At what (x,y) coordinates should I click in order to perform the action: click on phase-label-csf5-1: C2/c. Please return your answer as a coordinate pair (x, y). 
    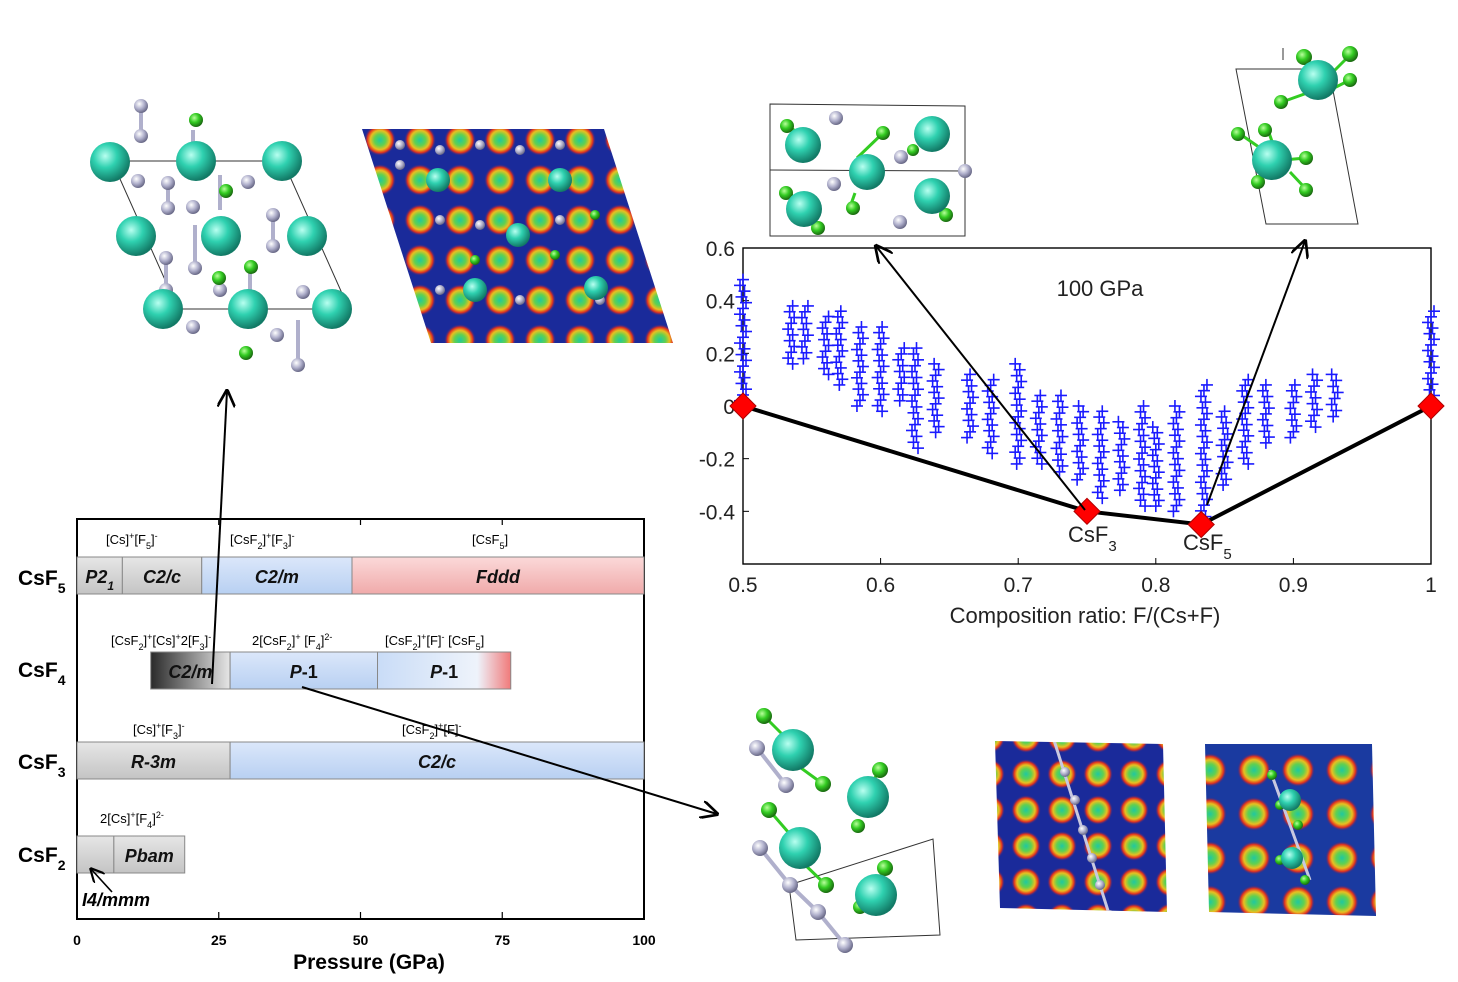
    Looking at the image, I should click on (162, 577).